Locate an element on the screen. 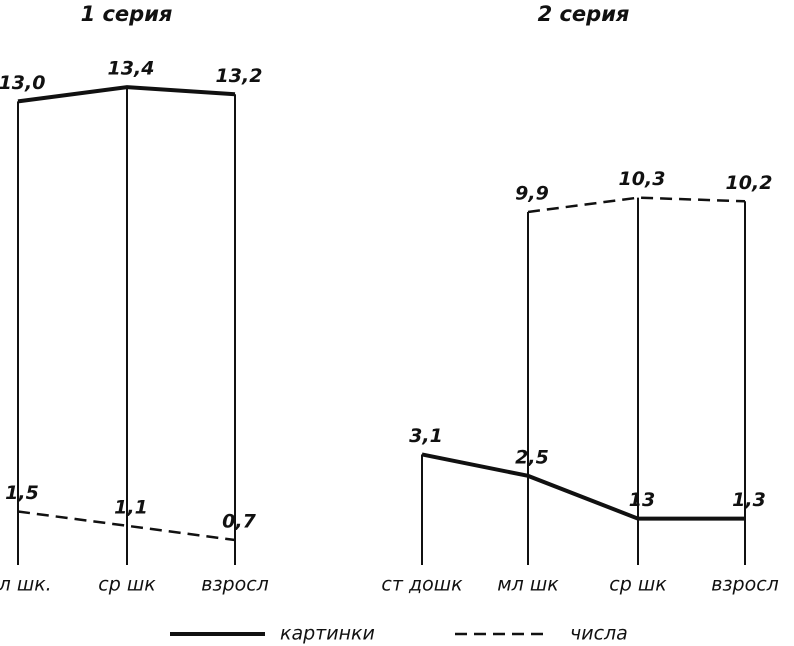 The width and height of the screenshot is (794, 646). chart-title: 2 серия is located at coordinates (584, 14).